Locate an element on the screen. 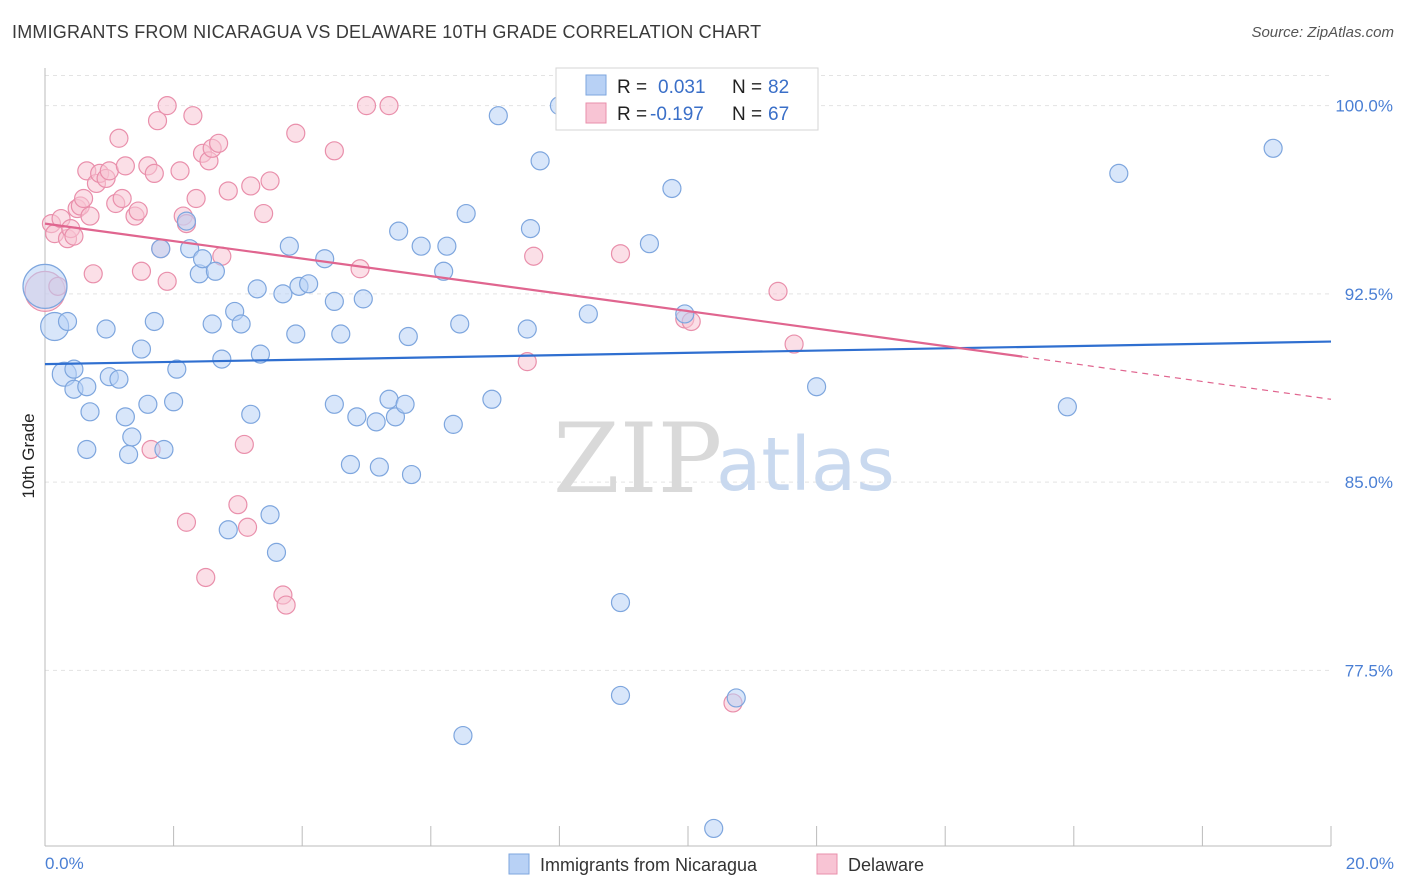  y-axis-label: 10th Grade is located at coordinates (28, 455).